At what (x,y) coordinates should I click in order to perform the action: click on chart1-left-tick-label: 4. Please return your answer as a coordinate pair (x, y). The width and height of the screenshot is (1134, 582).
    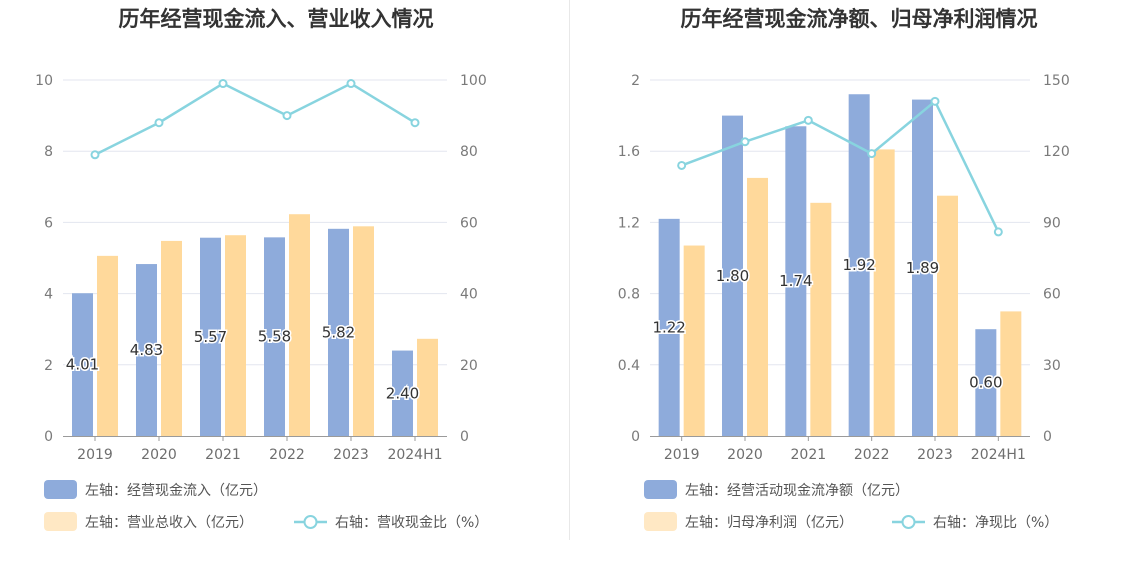
    Looking at the image, I should click on (48, 295).